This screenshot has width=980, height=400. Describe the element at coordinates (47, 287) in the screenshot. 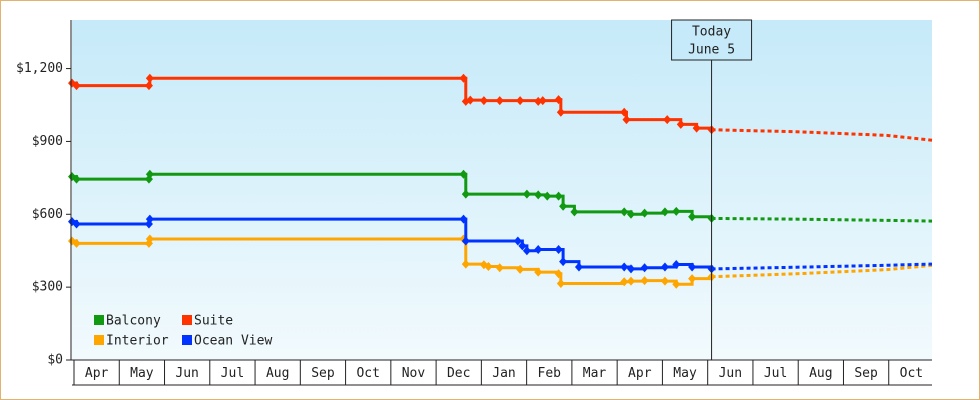

I see `y-tick-label: $300` at that location.